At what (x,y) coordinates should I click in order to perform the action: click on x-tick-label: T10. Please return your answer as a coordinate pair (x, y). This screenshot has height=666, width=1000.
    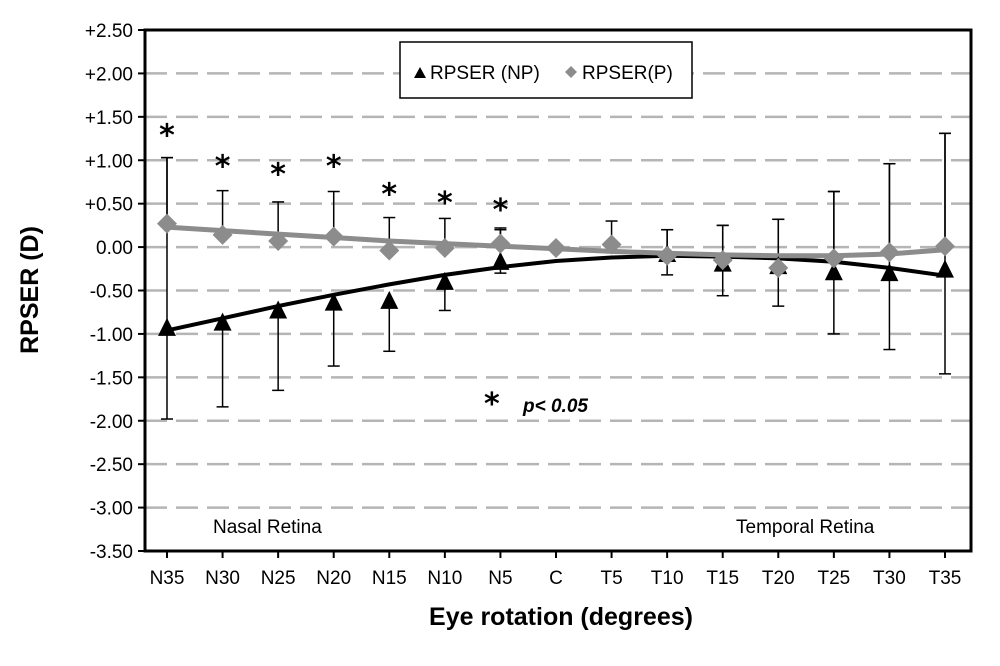
    Looking at the image, I should click on (667, 578).